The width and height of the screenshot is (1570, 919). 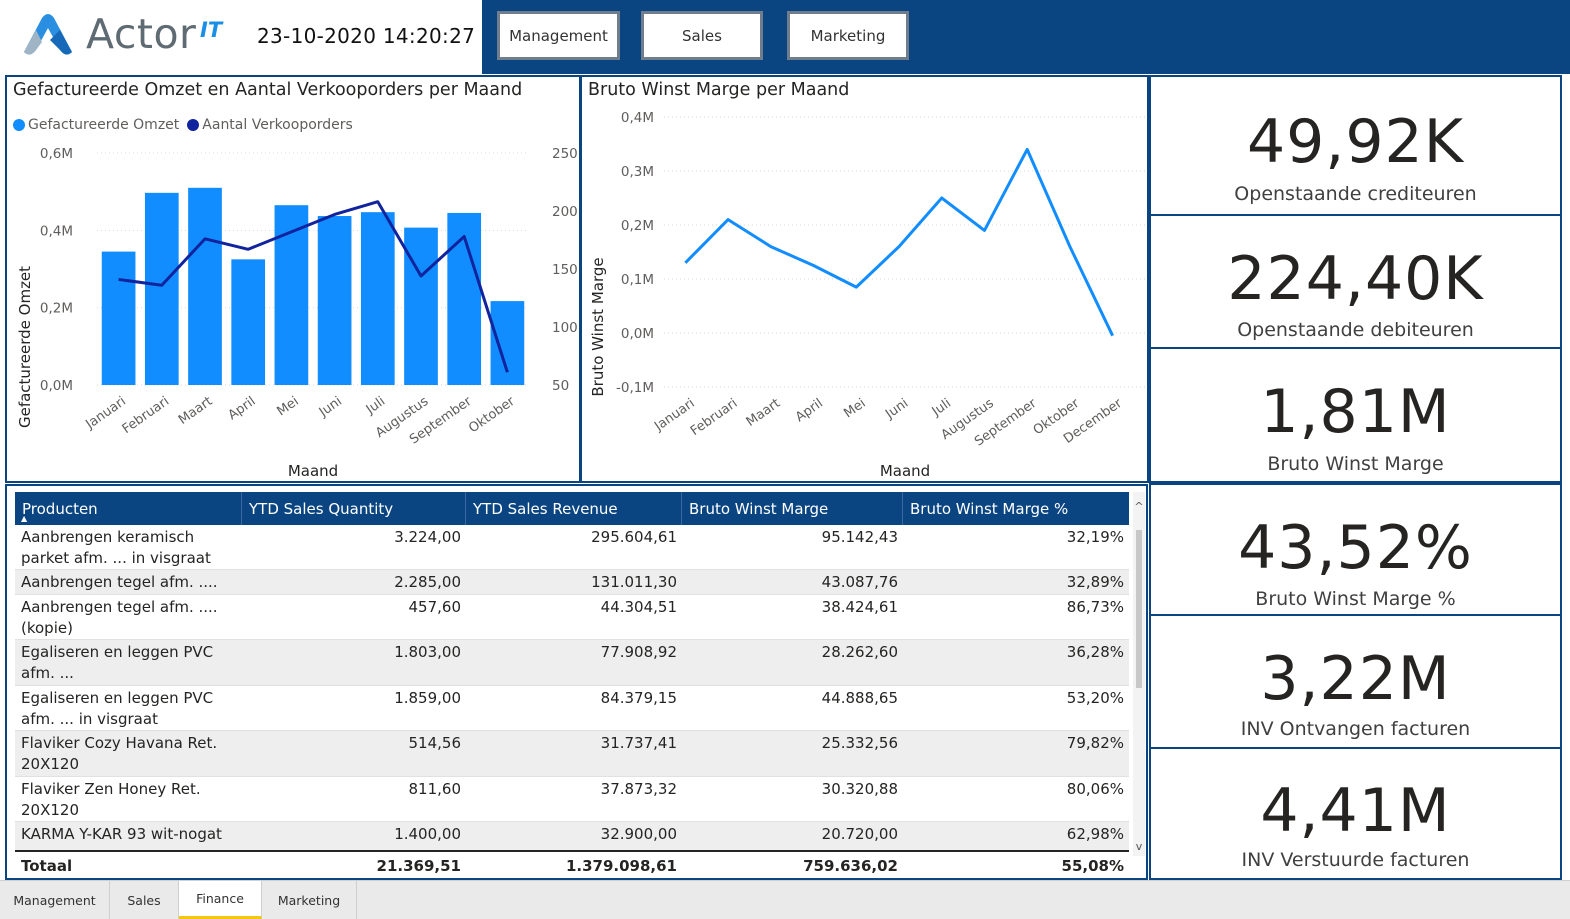 What do you see at coordinates (111, 799) in the screenshot?
I see `cell-product: Flaviker Zen Honey Ret. 20X120` at bounding box center [111, 799].